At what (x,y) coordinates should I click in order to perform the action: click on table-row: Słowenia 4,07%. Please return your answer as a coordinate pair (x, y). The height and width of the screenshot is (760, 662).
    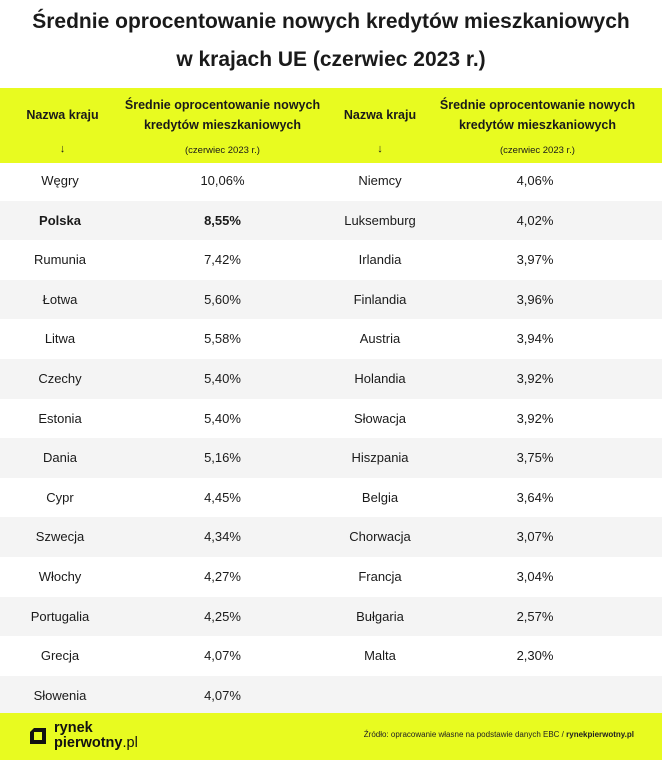
    Looking at the image, I should click on (331, 695).